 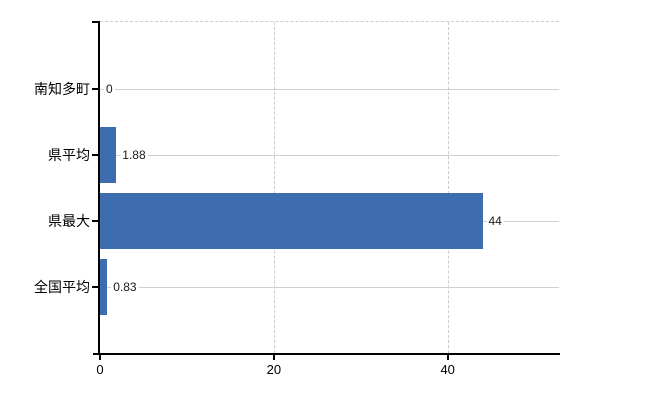 What do you see at coordinates (134, 155) in the screenshot?
I see `value-label: 1.88` at bounding box center [134, 155].